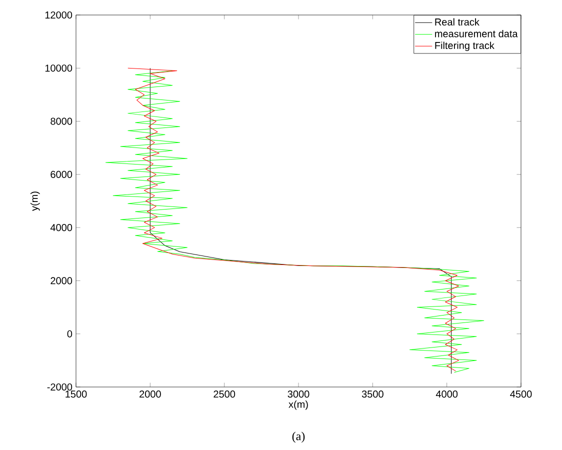  I want to click on y-tick-label: 10000, so click(58, 68).